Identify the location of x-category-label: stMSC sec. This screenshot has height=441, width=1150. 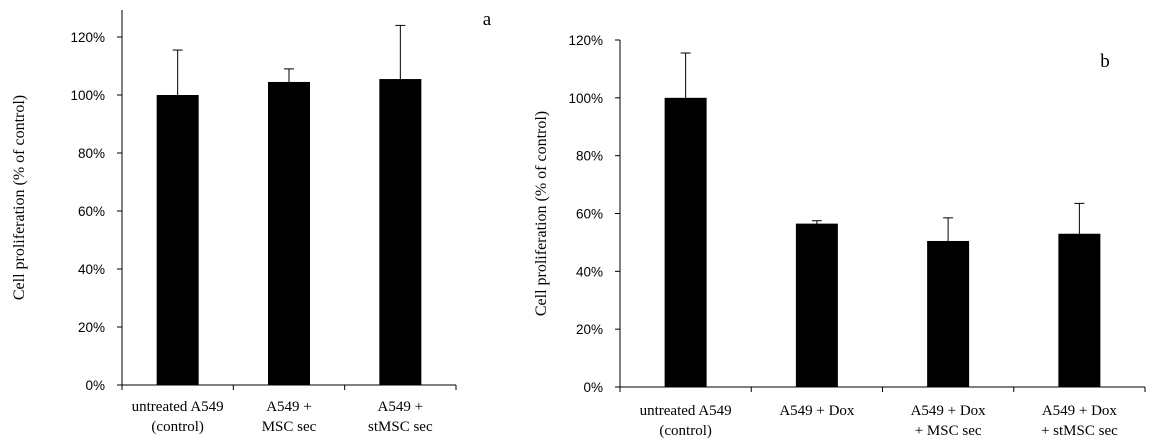
(400, 427).